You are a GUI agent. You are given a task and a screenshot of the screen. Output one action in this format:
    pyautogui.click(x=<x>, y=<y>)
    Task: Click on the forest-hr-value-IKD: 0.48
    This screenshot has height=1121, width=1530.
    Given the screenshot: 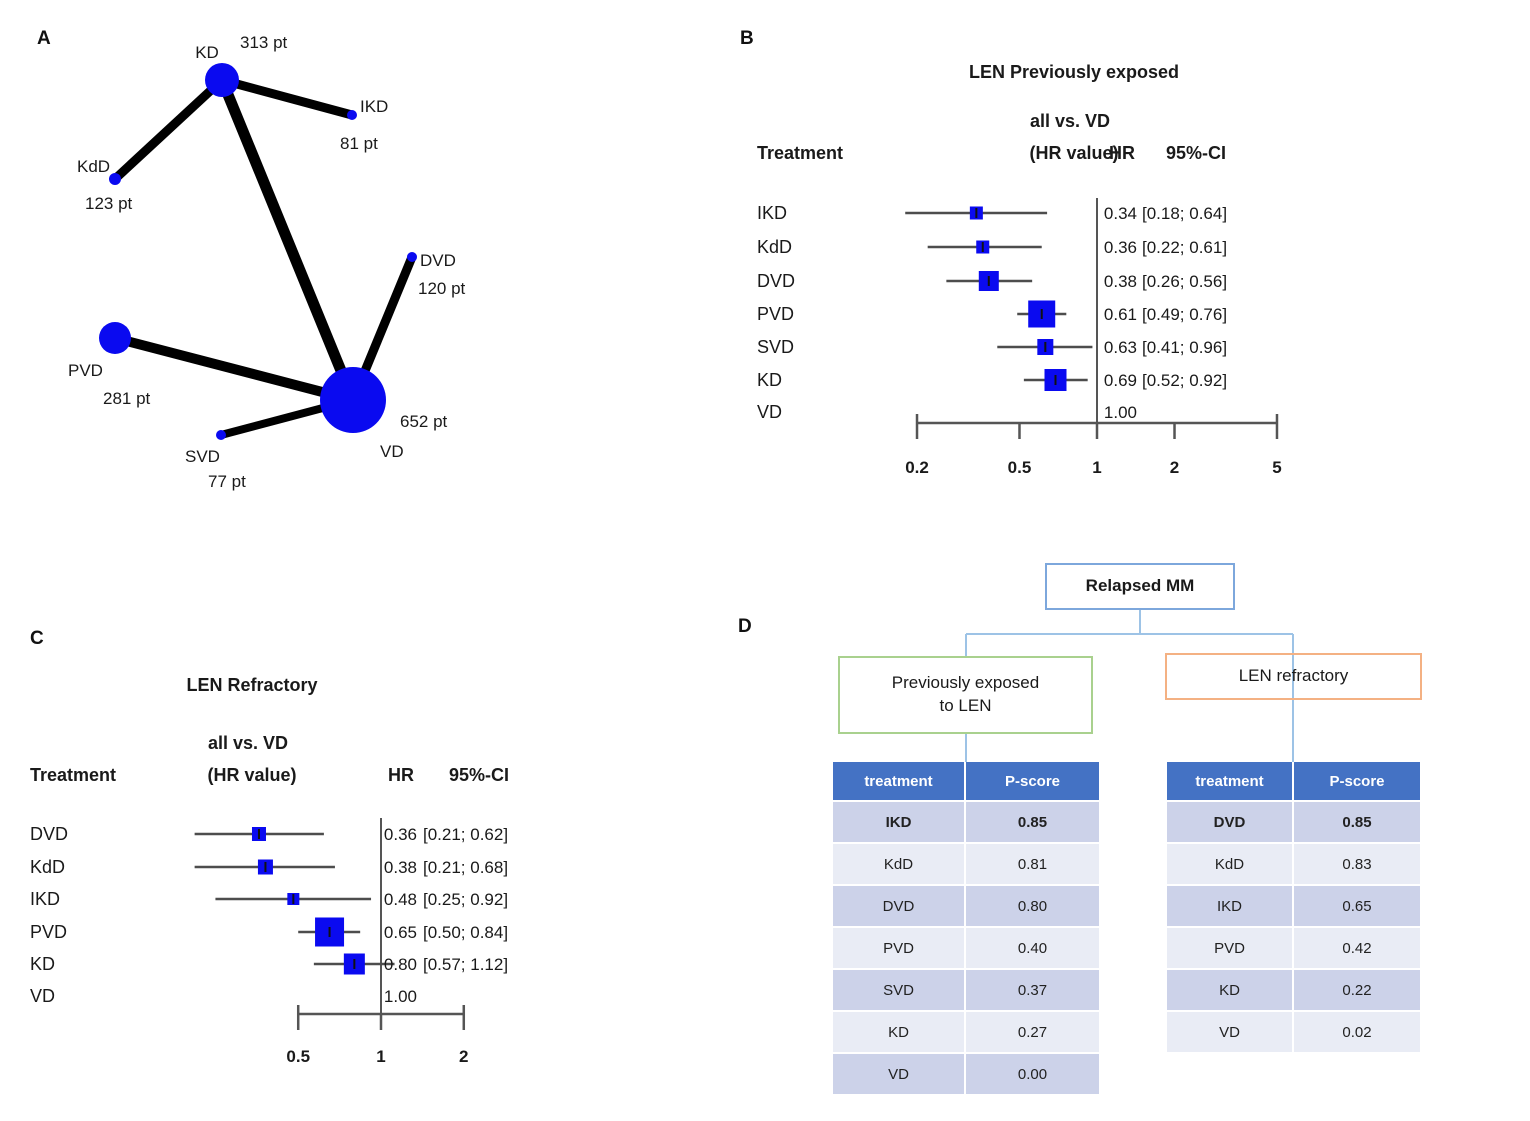 What is the action you would take?
    pyautogui.click(x=400, y=899)
    